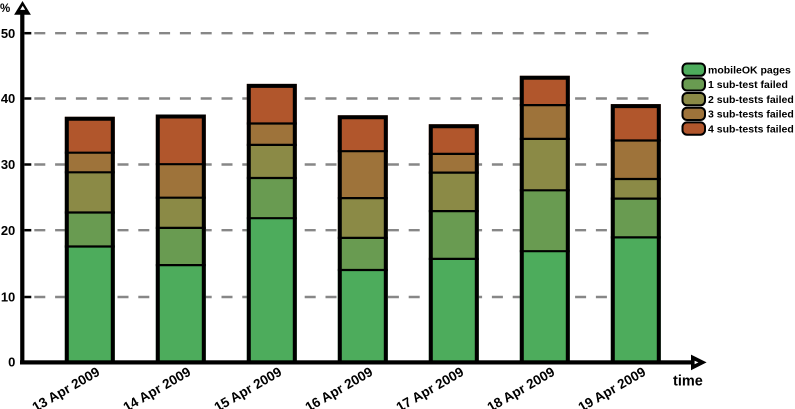 This screenshot has height=409, width=795. What do you see at coordinates (8, 164) in the screenshot?
I see `svg-text: 30` at bounding box center [8, 164].